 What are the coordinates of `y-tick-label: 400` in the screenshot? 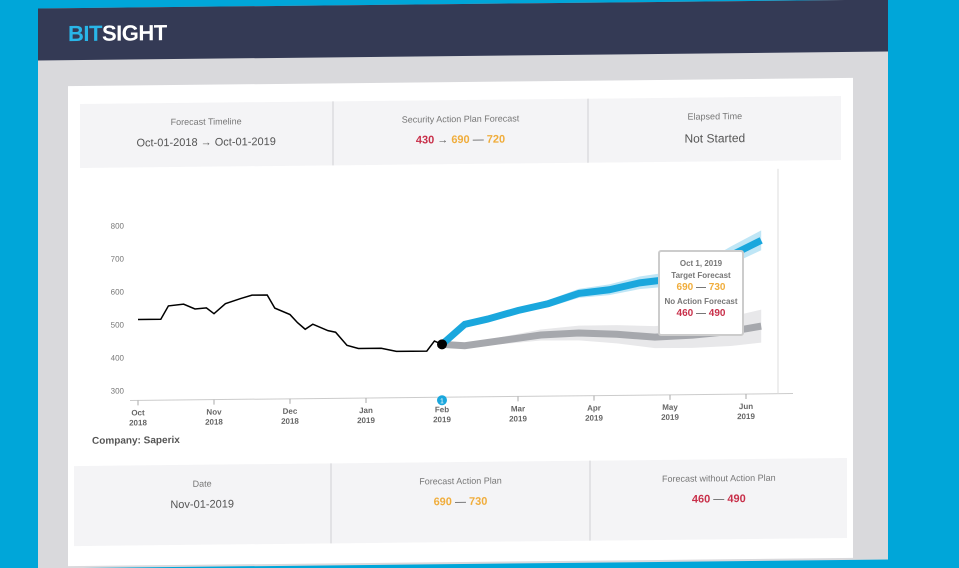 It's located at (118, 358).